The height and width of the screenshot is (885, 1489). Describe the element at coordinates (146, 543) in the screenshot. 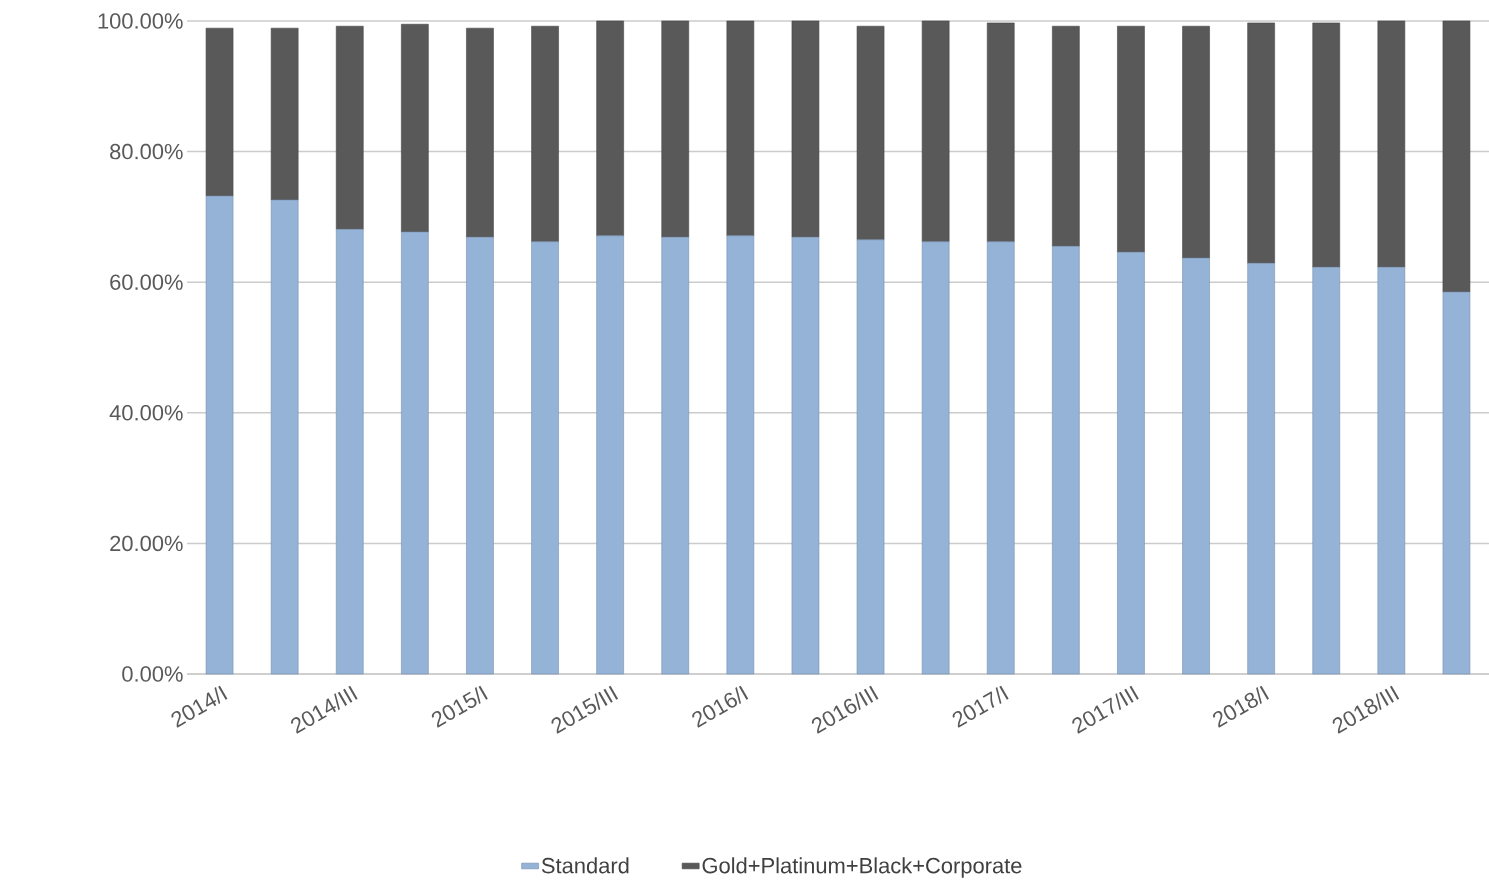

I see `y-tick-label: 20.00%` at that location.